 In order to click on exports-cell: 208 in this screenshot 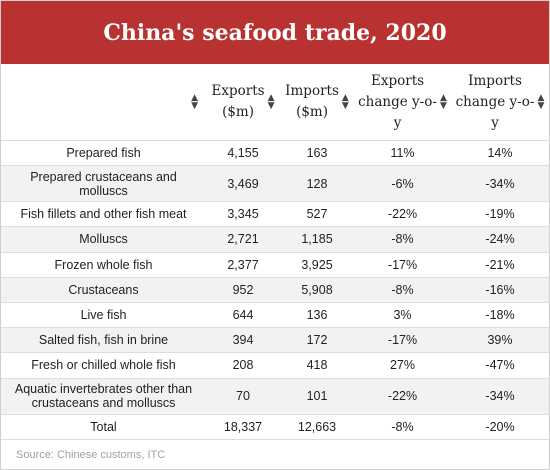, I will do `click(243, 365)`.